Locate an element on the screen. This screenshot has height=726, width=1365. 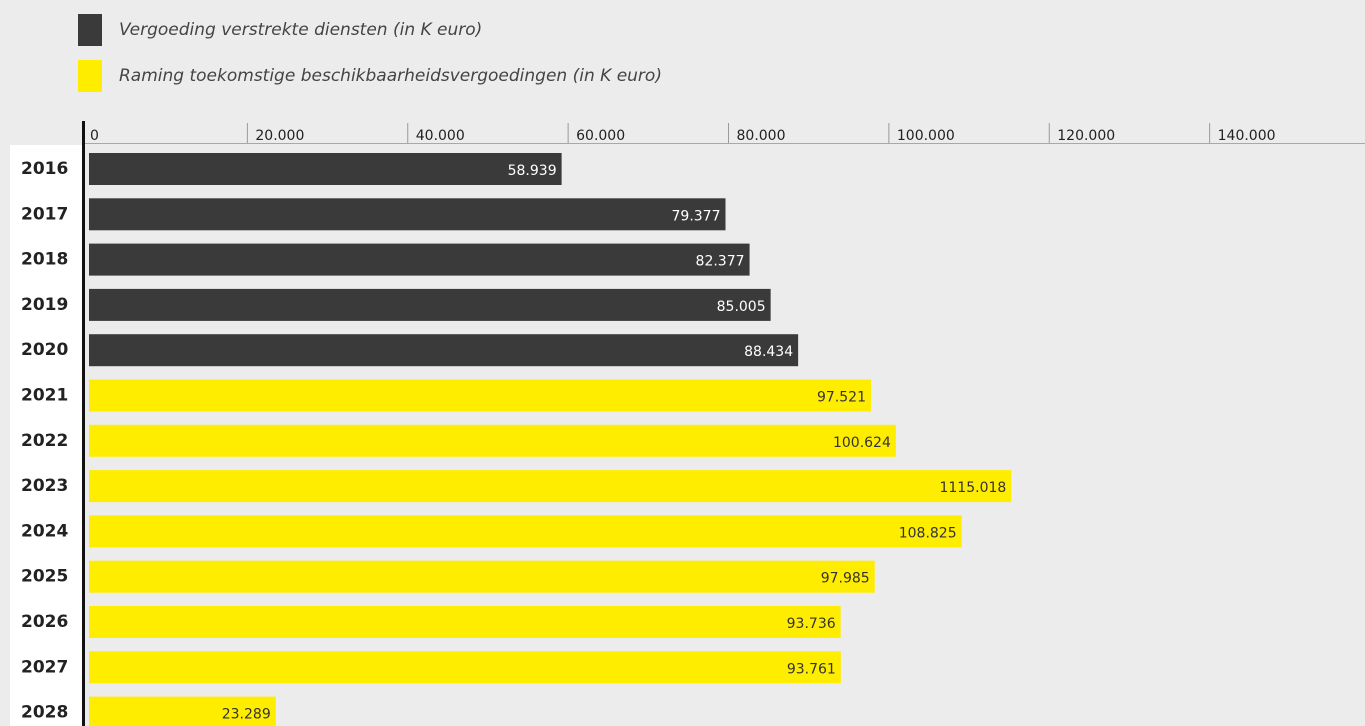
value-label-2024: 108.825 is located at coordinates (928, 533).